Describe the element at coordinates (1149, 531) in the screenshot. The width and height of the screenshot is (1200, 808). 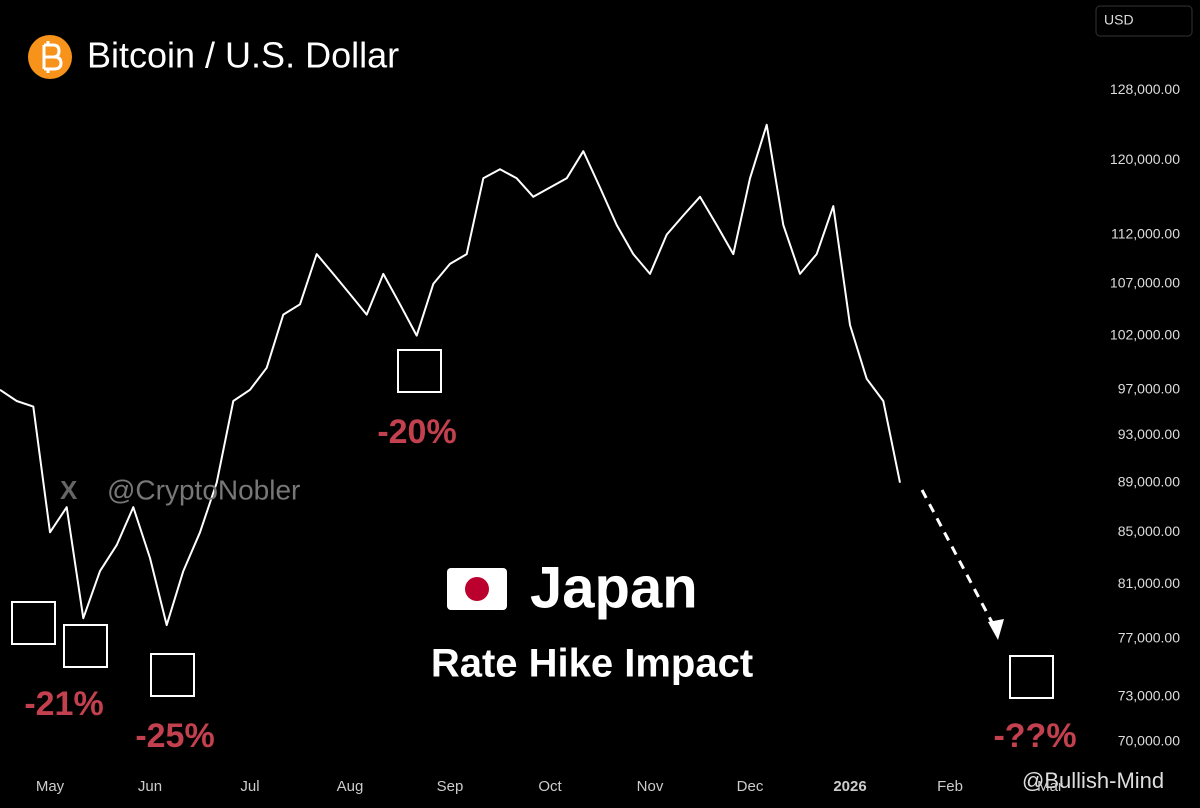
I see `y-tick-label: 85,000.00` at that location.